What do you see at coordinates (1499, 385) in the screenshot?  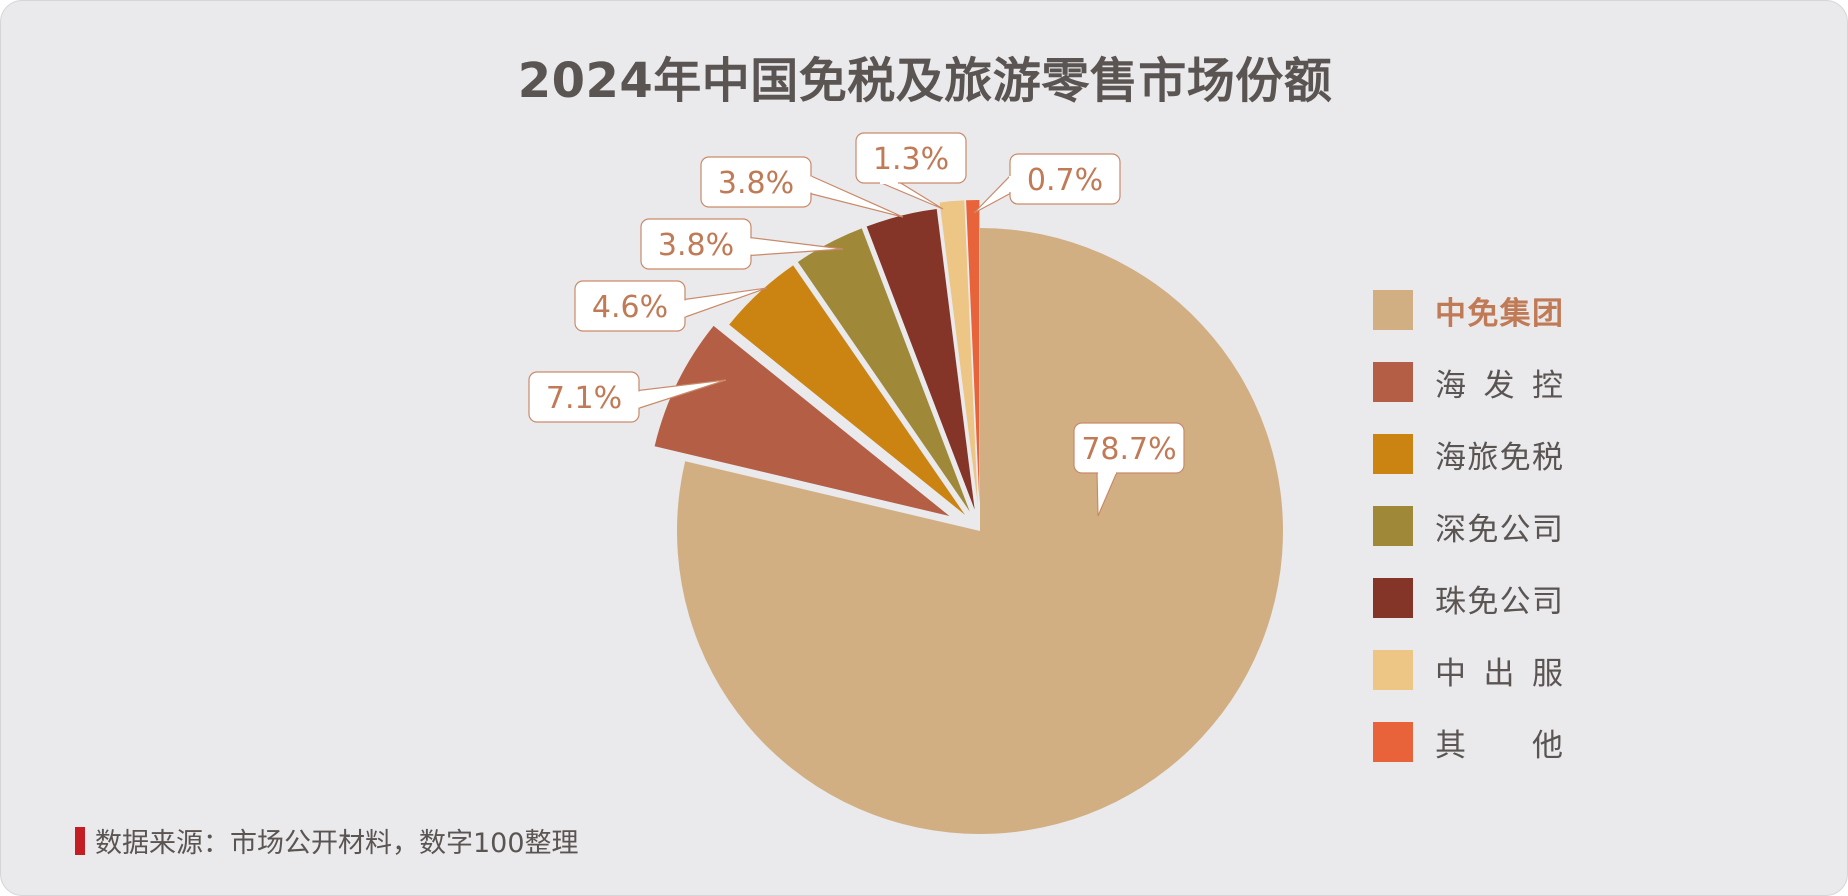 I see `legend-label: 海 发 控` at bounding box center [1499, 385].